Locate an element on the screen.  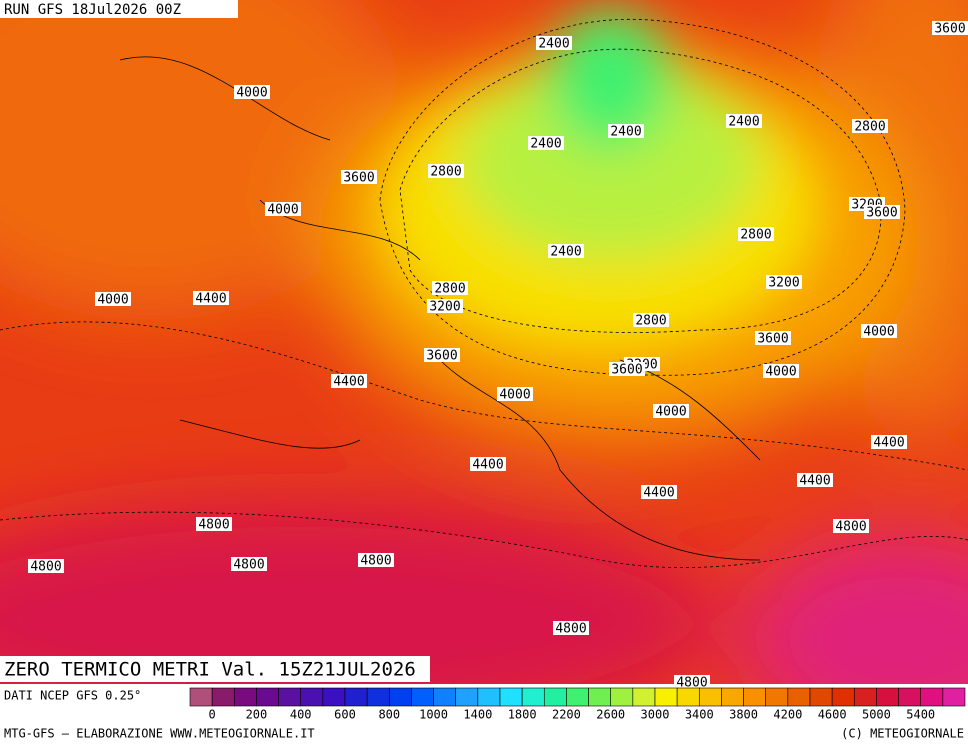
colorbar-tick-label: 4200 is located at coordinates (787, 715).